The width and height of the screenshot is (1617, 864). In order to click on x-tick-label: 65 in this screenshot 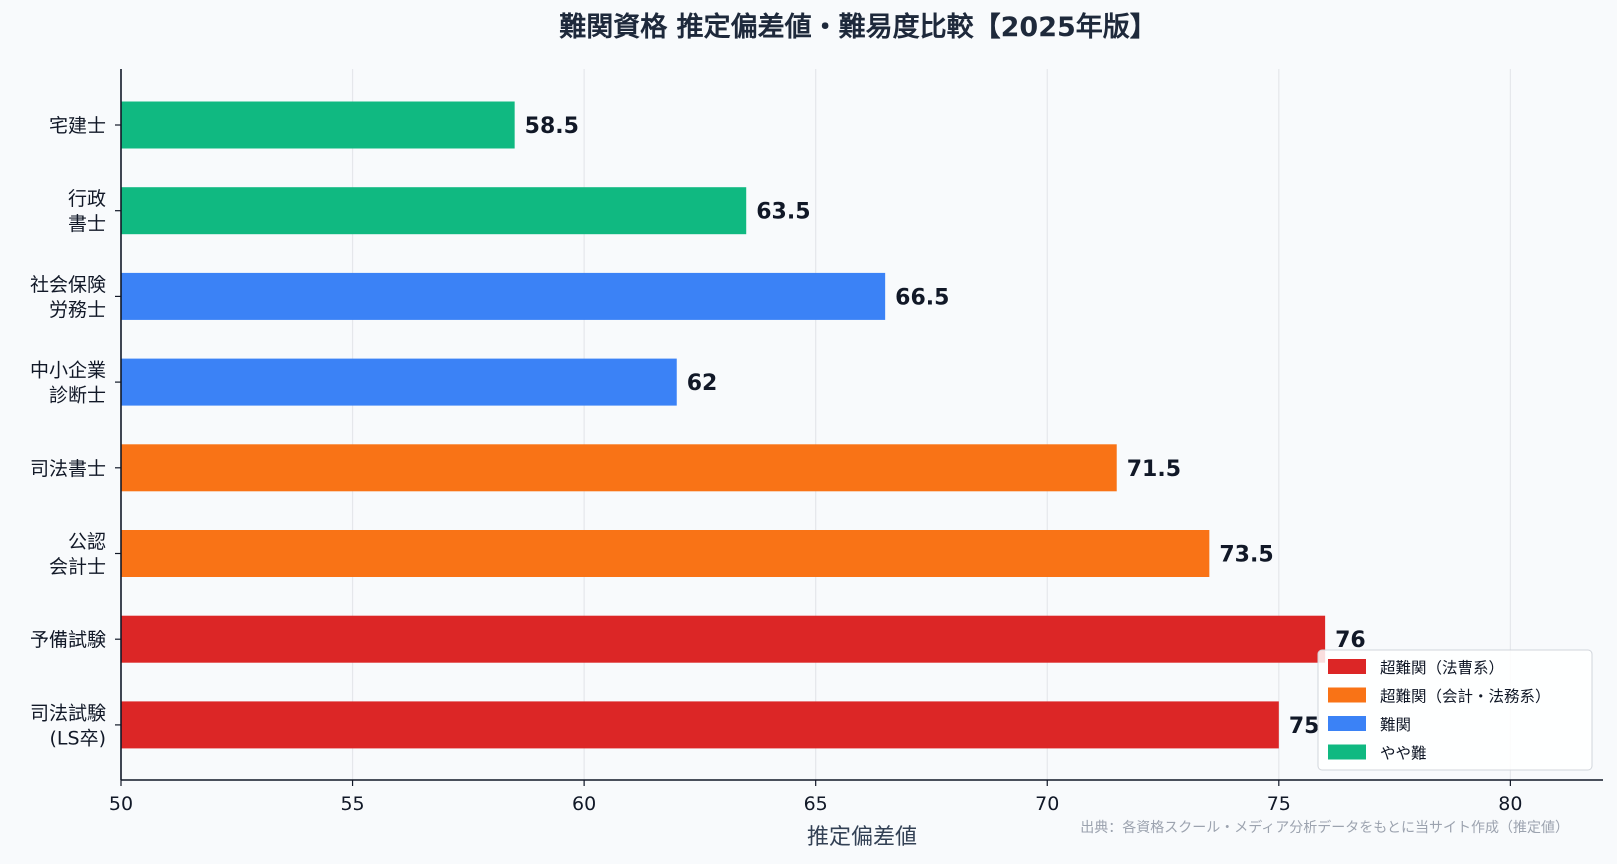, I will do `click(816, 804)`.